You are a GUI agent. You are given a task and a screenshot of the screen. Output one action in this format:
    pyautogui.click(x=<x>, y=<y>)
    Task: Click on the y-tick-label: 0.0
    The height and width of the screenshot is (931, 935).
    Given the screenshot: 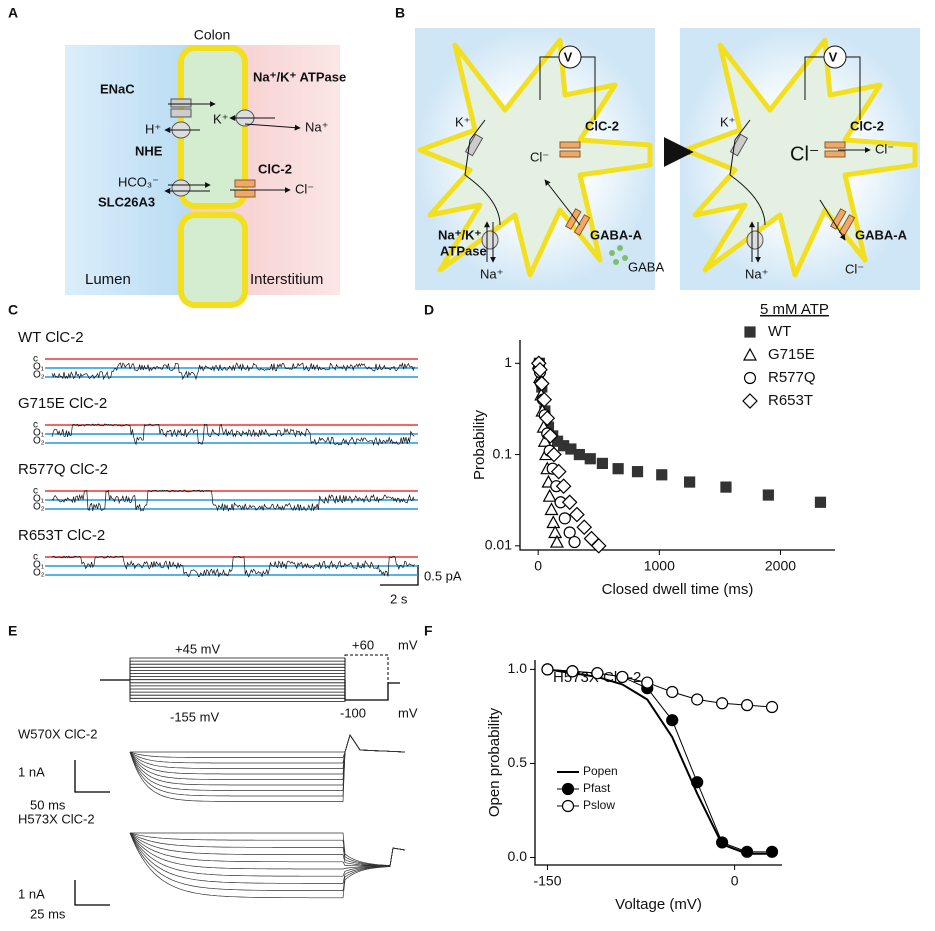 What is the action you would take?
    pyautogui.click(x=518, y=856)
    